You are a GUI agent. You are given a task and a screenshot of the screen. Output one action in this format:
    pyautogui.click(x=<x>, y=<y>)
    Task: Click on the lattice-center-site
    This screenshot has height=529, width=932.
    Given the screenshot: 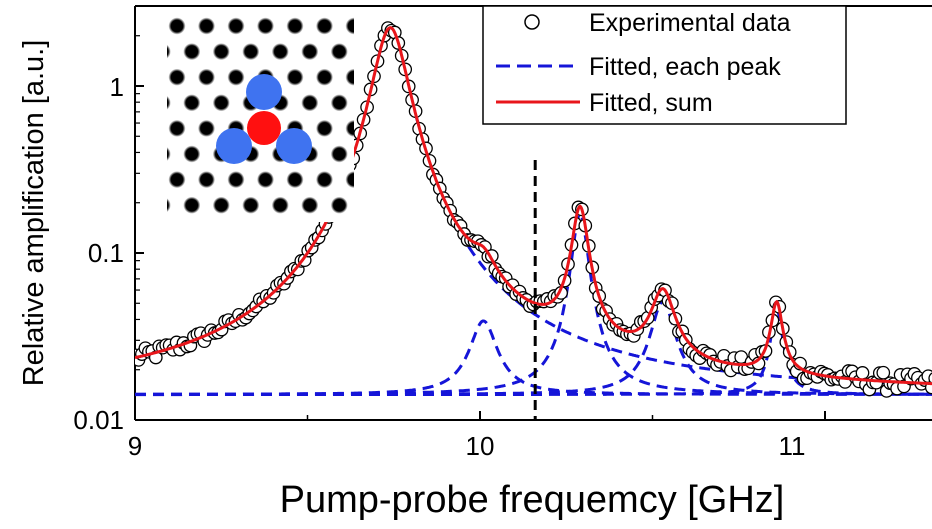 What is the action you would take?
    pyautogui.click(x=264, y=128)
    